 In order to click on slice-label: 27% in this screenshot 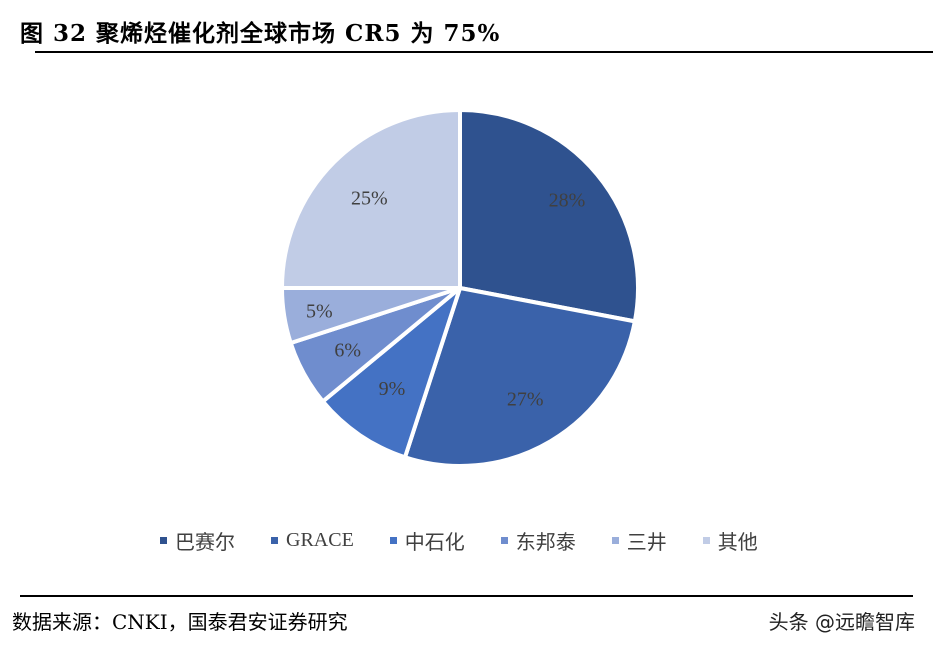, I will do `click(525, 399)`.